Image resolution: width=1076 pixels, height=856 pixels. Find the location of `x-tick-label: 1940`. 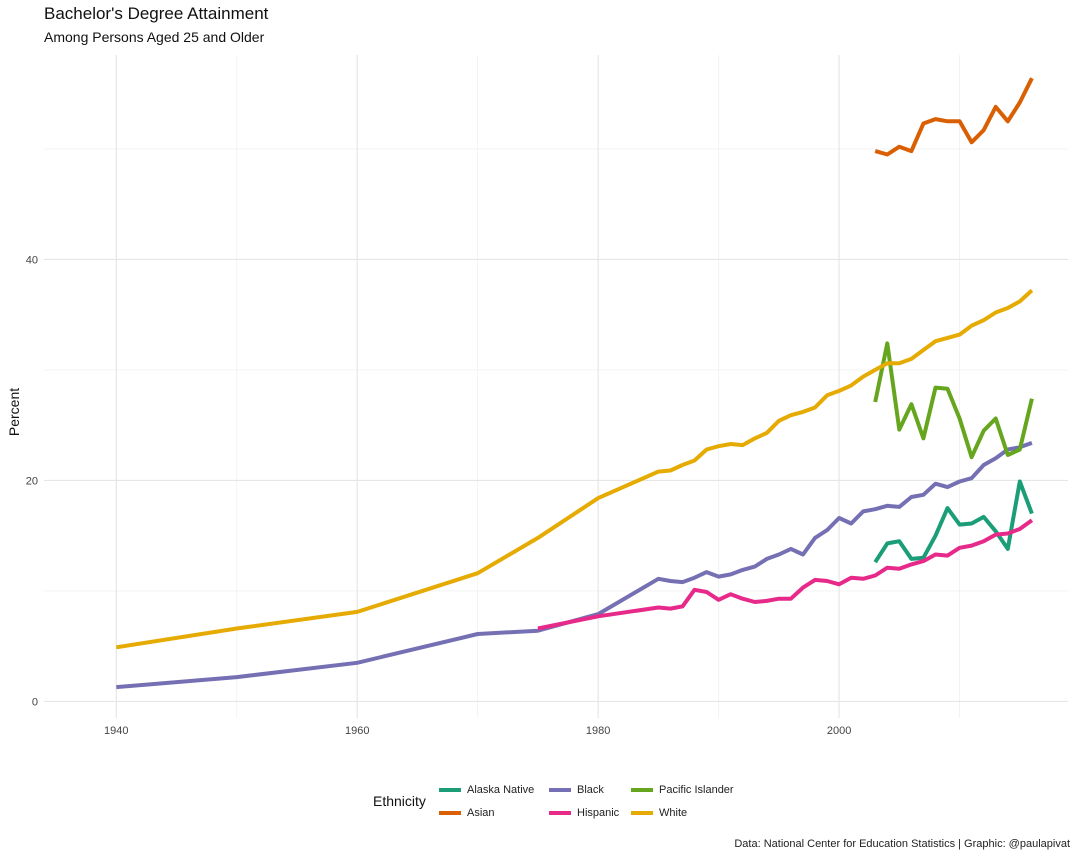

x-tick-label: 1940 is located at coordinates (116, 731).